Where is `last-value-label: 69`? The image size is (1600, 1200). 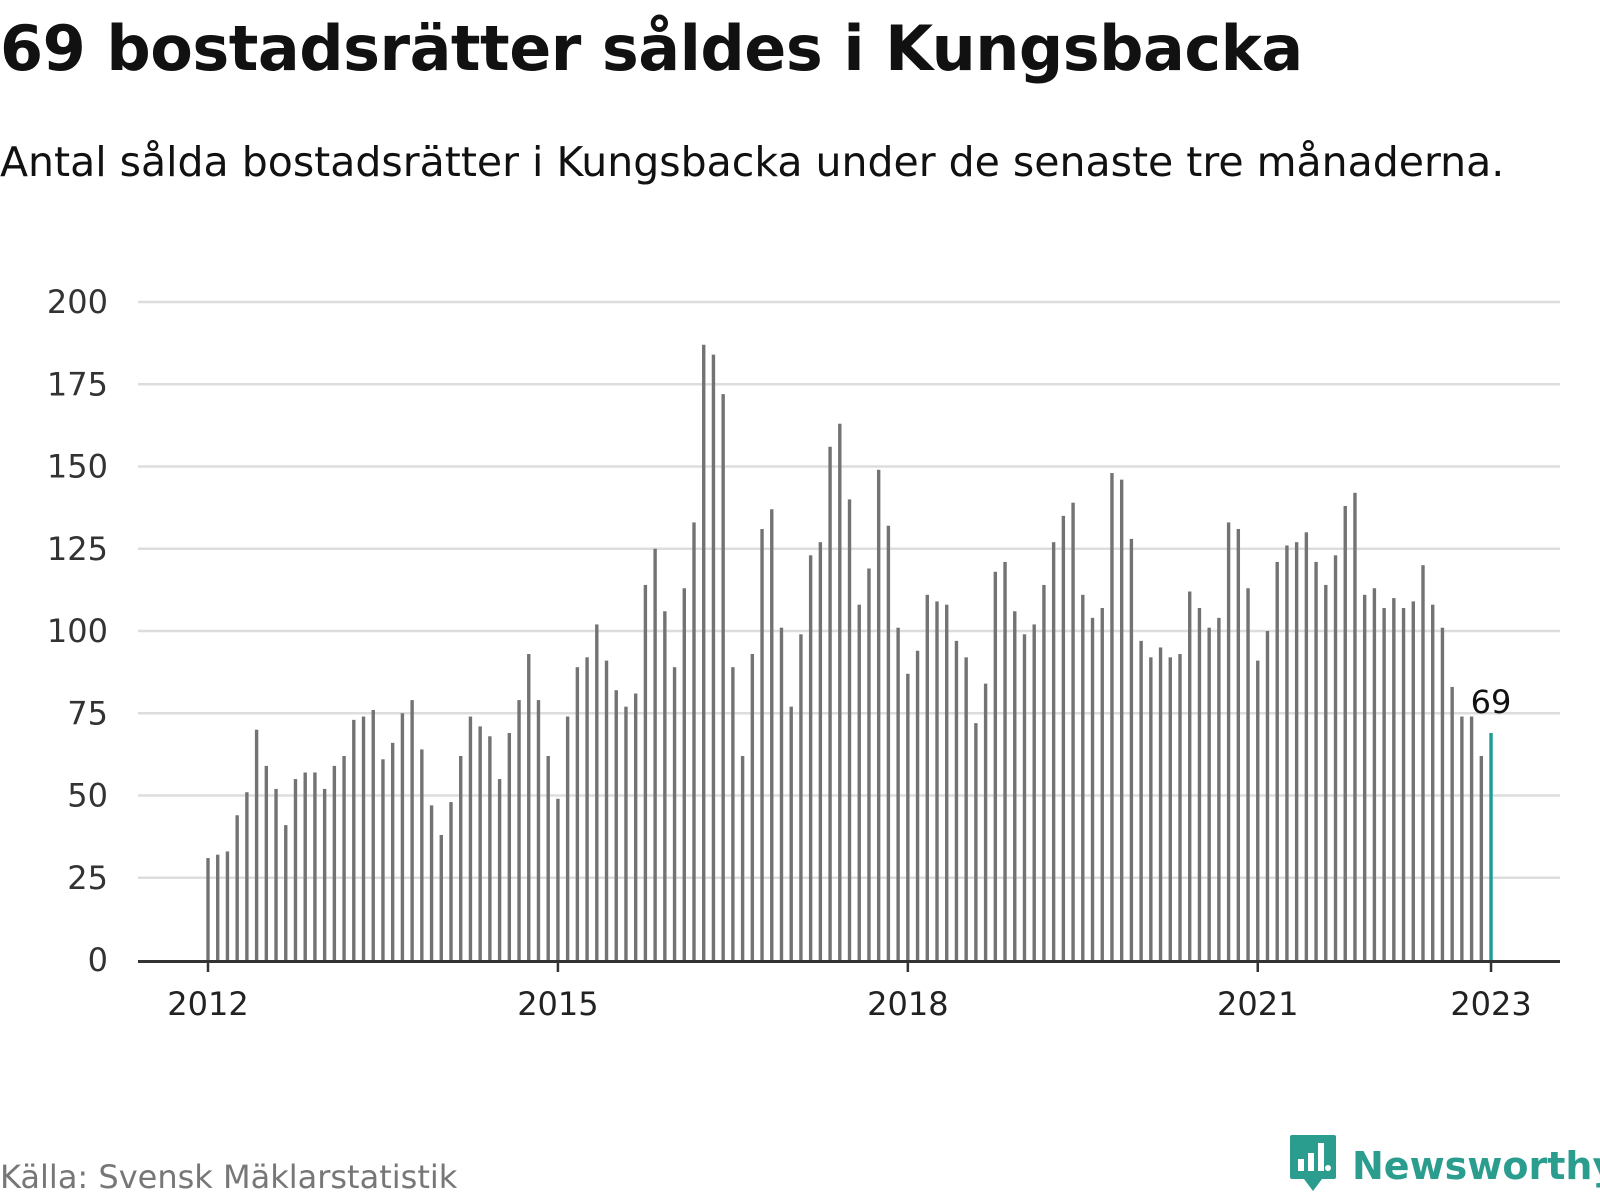
last-value-label: 69 is located at coordinates (1491, 702).